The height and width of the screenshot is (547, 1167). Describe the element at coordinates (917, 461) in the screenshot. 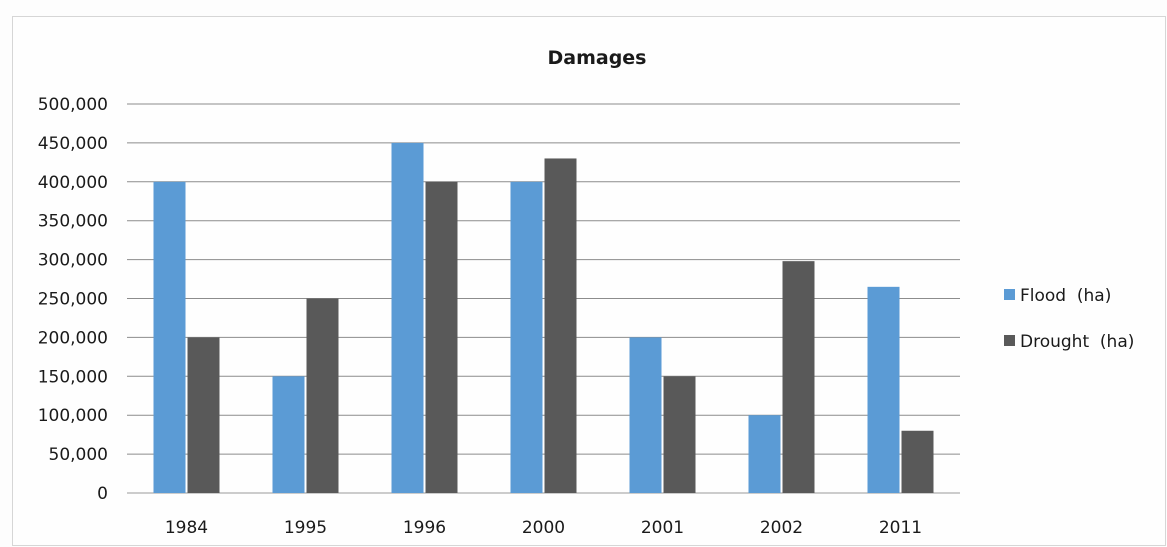

I see `bar-drought-2011` at that location.